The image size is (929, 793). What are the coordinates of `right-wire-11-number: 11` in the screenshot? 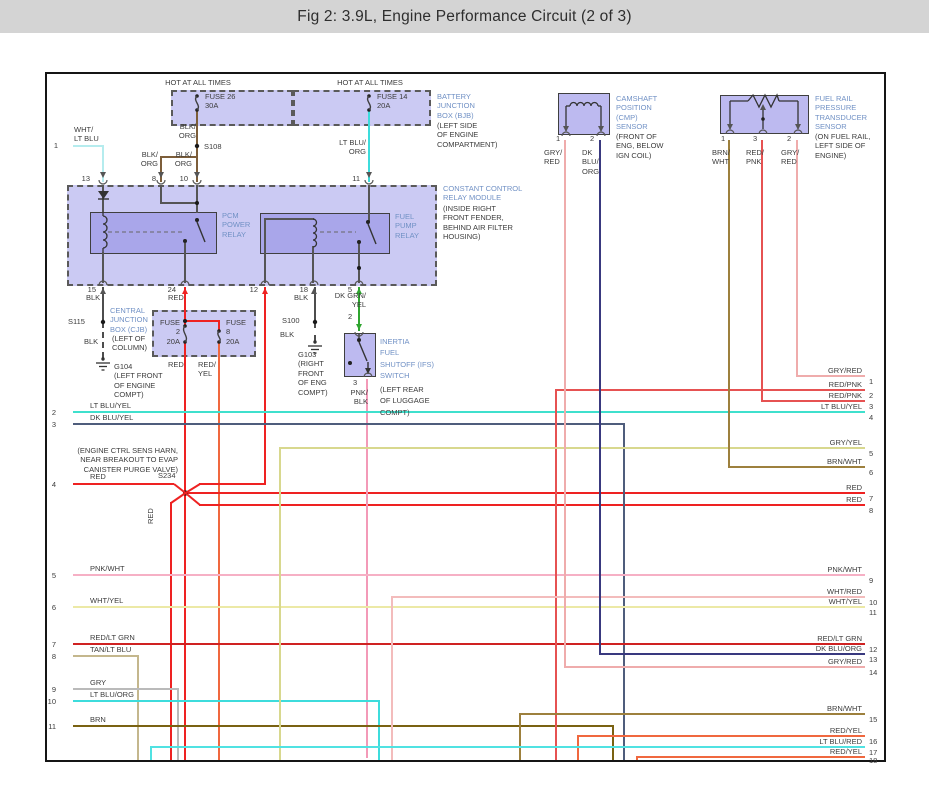 It's located at (873, 612).